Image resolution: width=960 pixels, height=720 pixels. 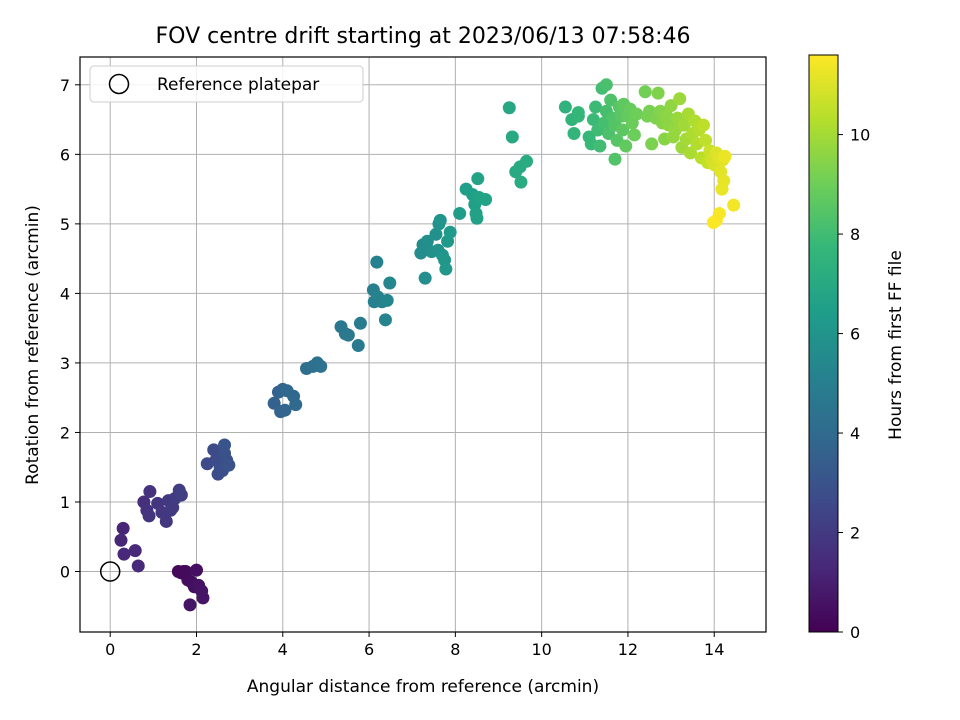 I want to click on colorbar-gradient, so click(x=823, y=343).